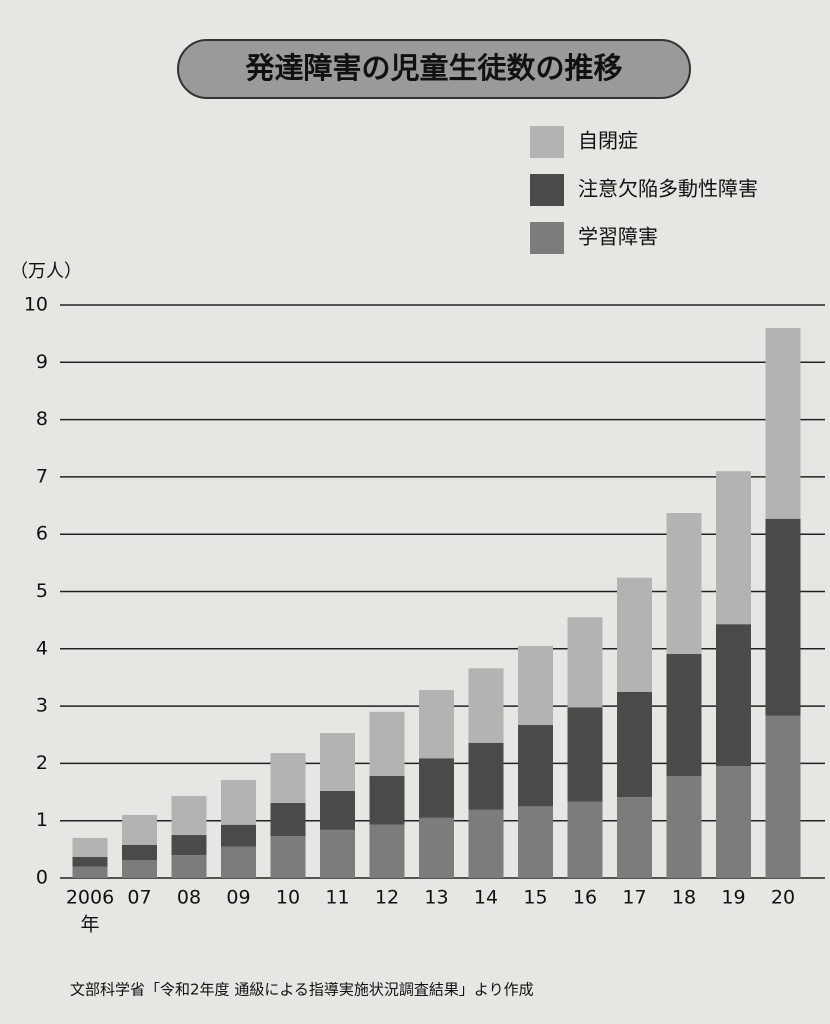  What do you see at coordinates (618, 237) in the screenshot?
I see `legend-label: 学習障害` at bounding box center [618, 237].